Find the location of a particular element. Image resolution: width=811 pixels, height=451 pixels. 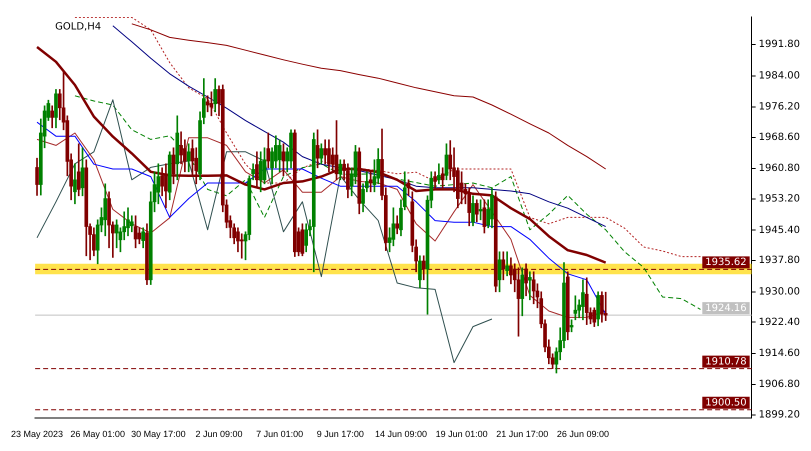

x-tick-label: 26 Jun 09:00 is located at coordinates (582, 434).